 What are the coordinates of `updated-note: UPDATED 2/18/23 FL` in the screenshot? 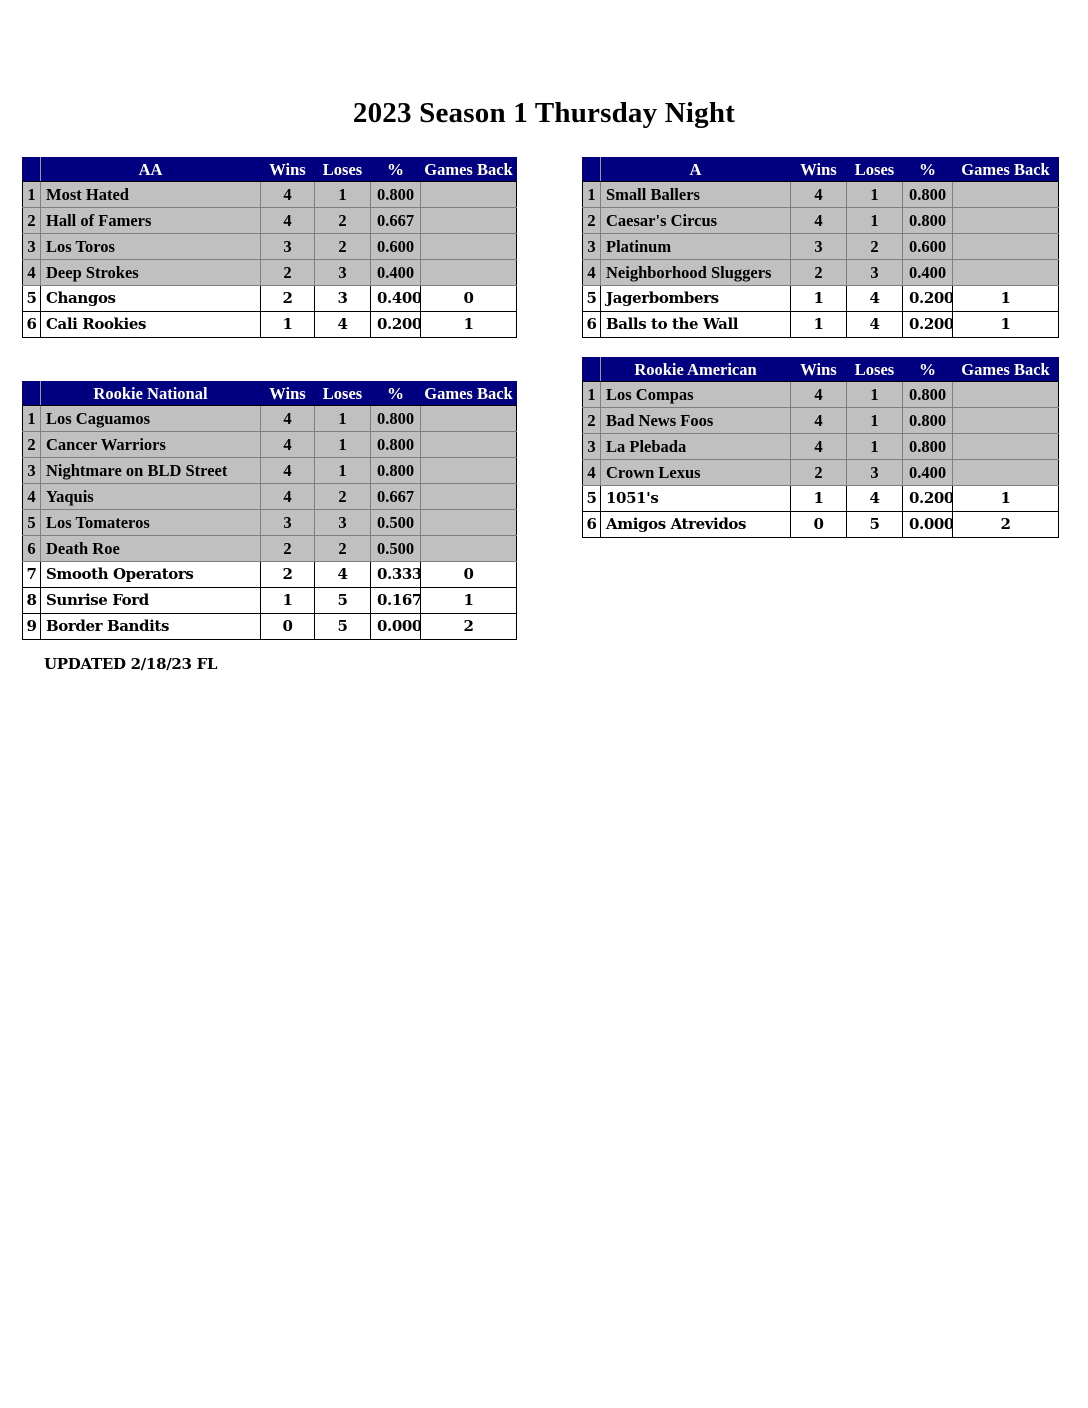 It's located at (131, 664).